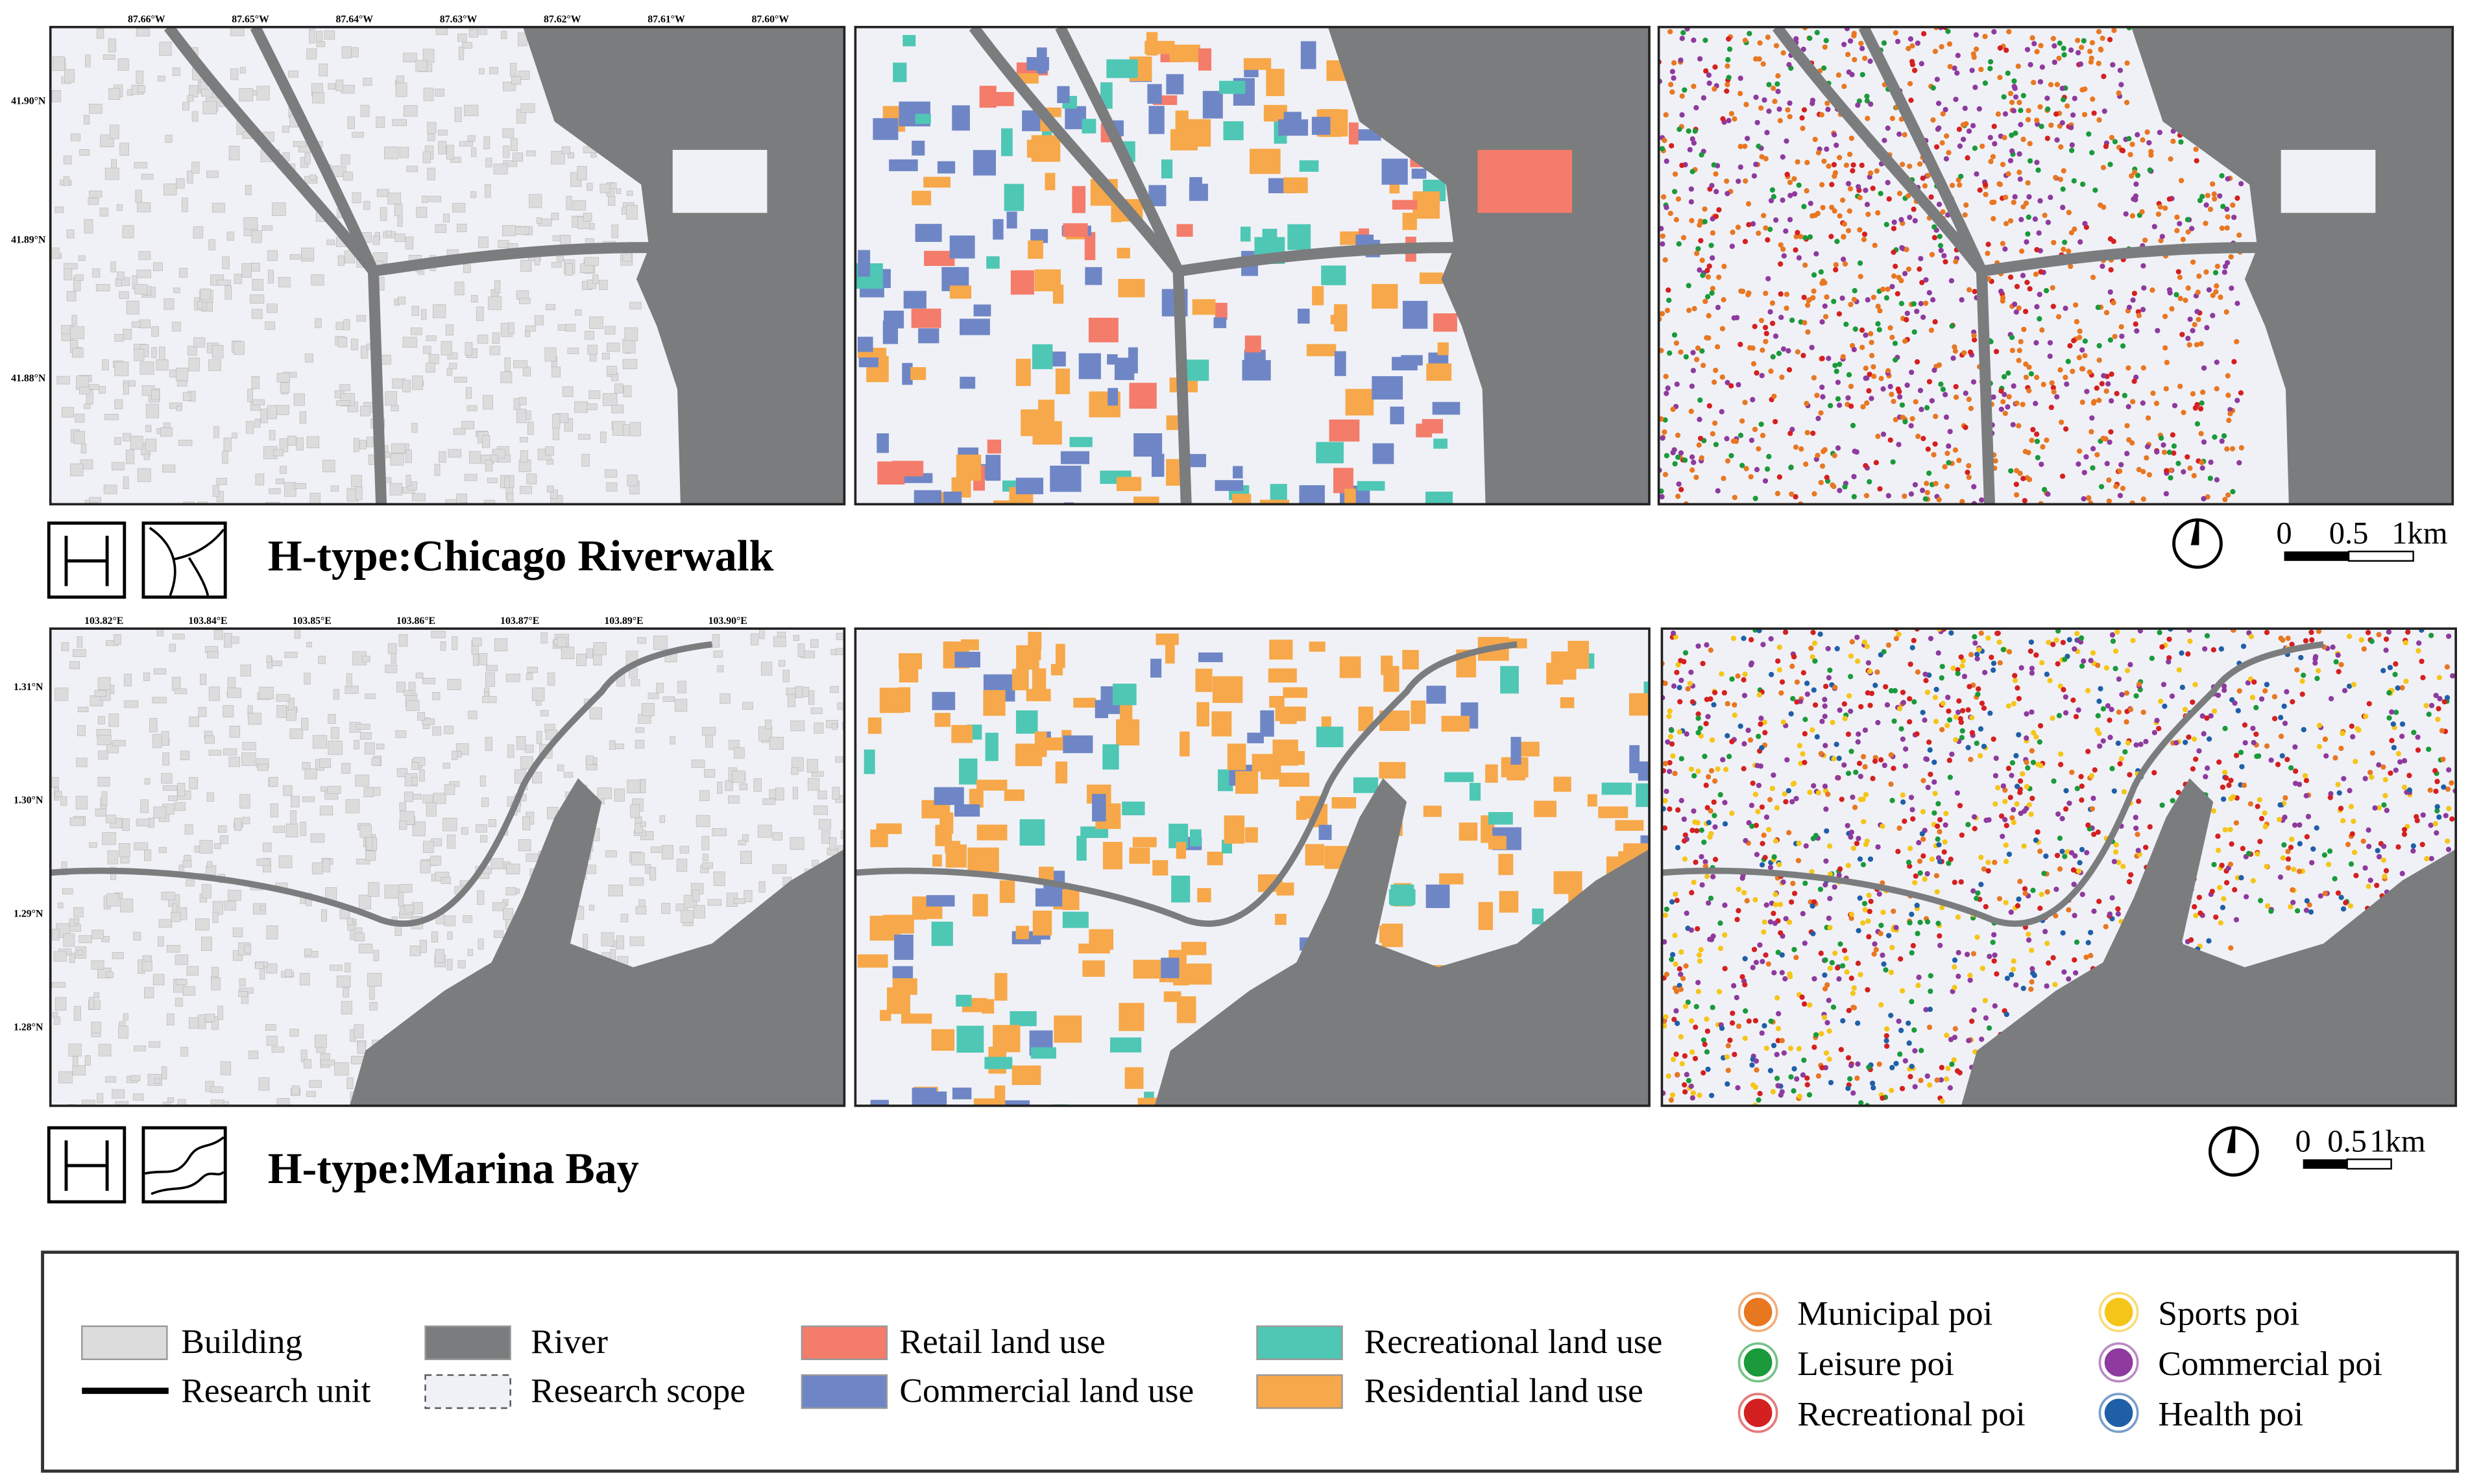  What do you see at coordinates (2194, 533) in the screenshot?
I see `north-arrow` at bounding box center [2194, 533].